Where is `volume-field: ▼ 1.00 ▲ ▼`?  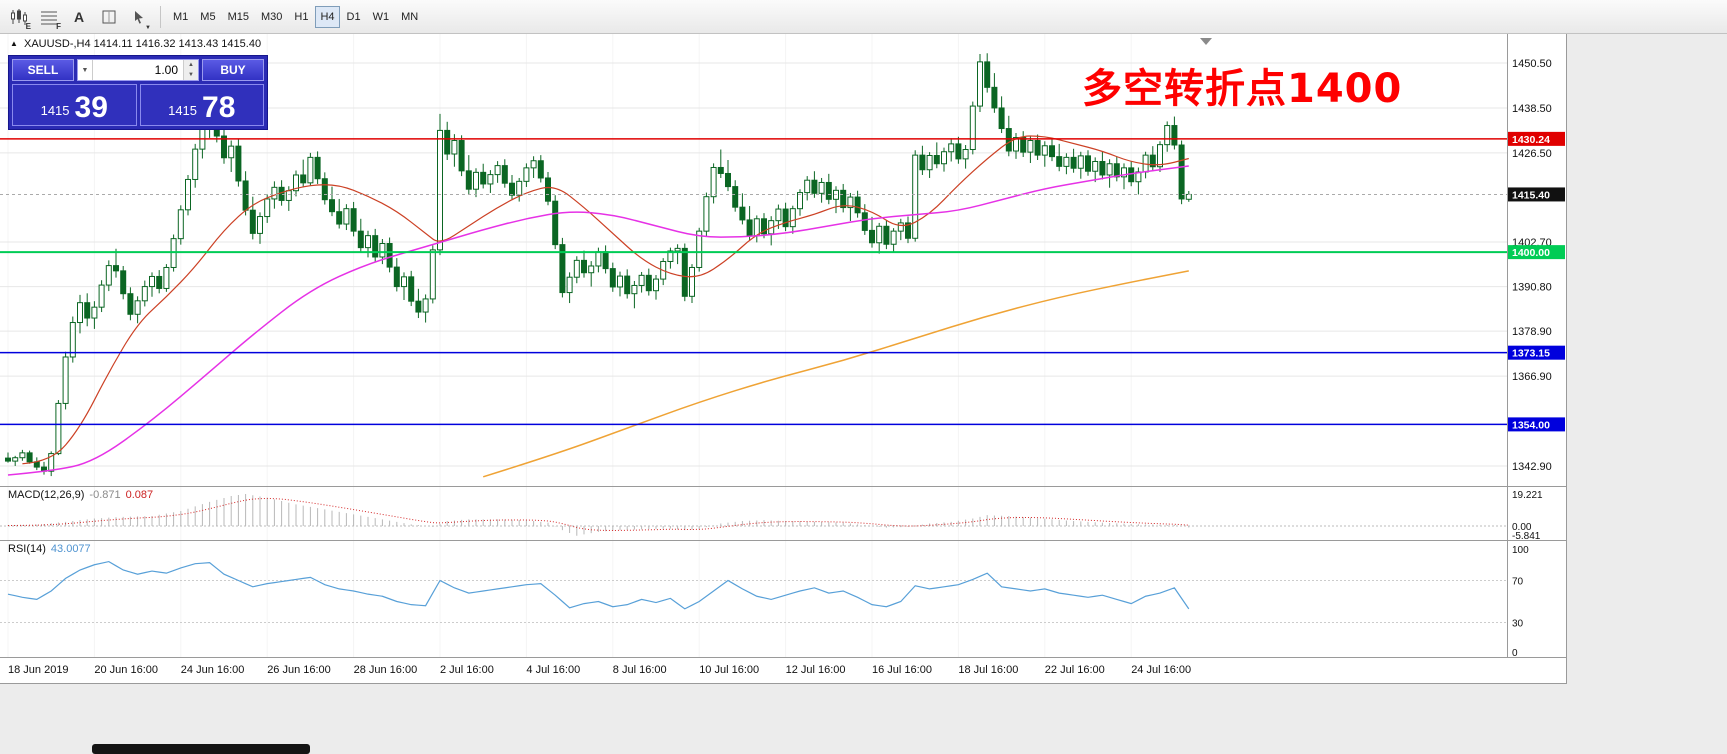 volume-field: ▼ 1.00 ▲ ▼ is located at coordinates (138, 70).